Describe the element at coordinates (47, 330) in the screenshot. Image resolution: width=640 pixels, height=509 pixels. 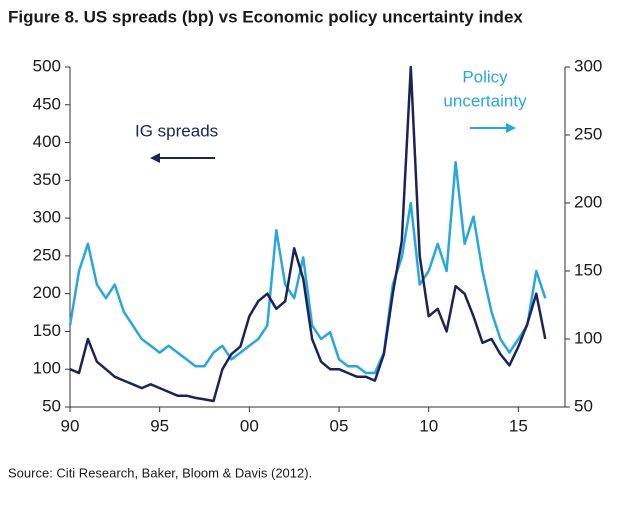
I see `y-tick-label: 150` at that location.